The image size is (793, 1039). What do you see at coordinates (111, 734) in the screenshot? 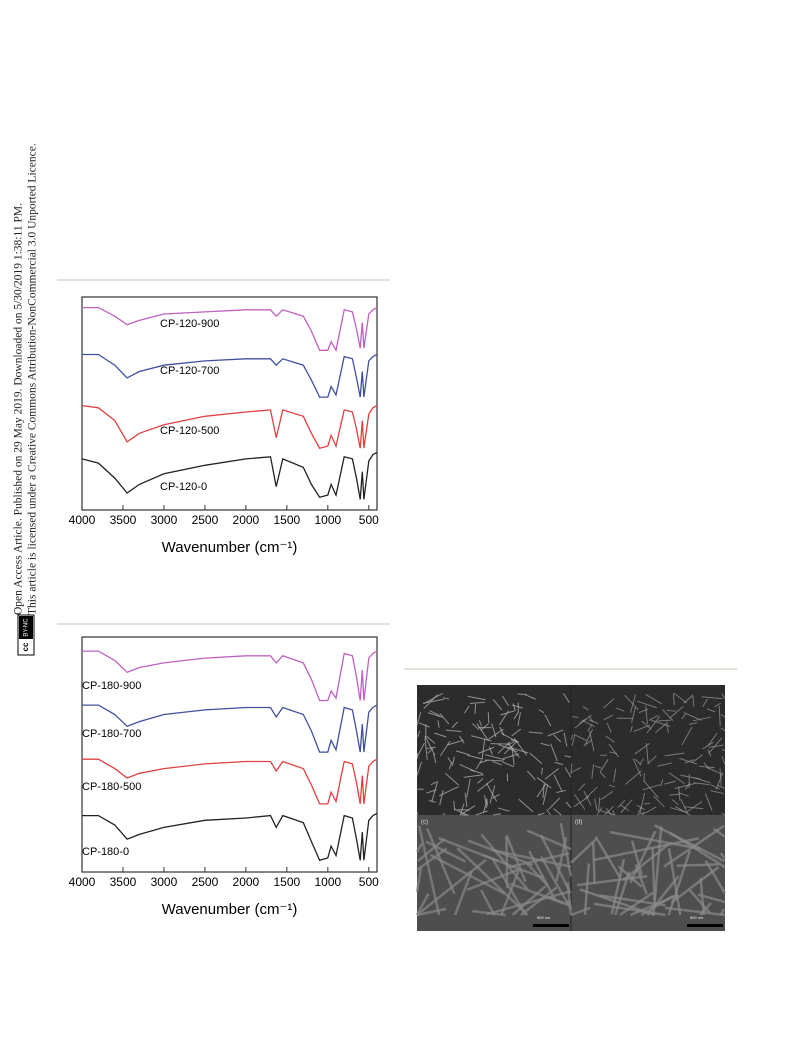
I see `series-label: CP-180-700` at bounding box center [111, 734].